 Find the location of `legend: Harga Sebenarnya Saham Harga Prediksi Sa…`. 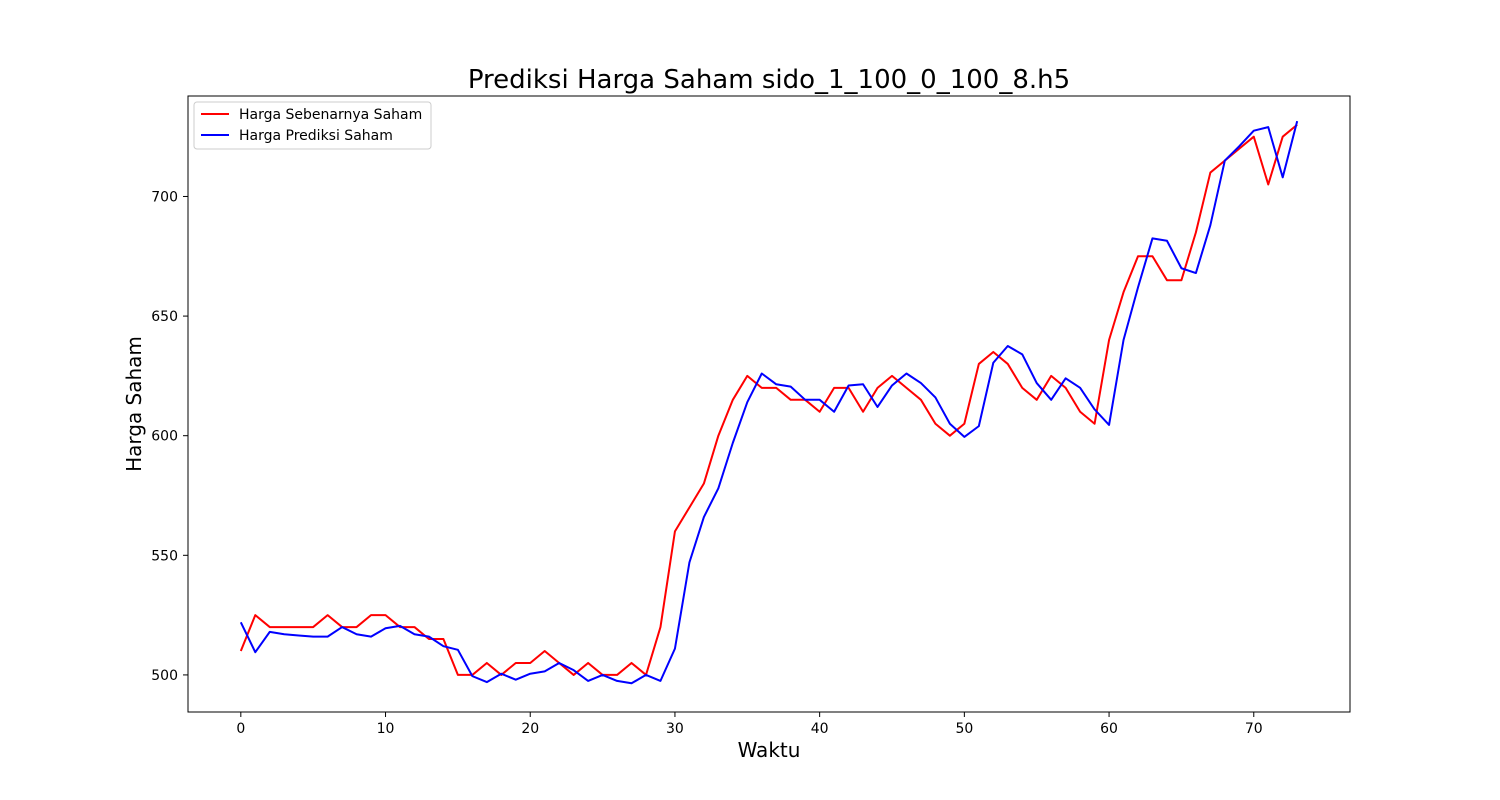

legend: Harga Sebenarnya Saham Harga Prediksi Sa… is located at coordinates (312, 125).